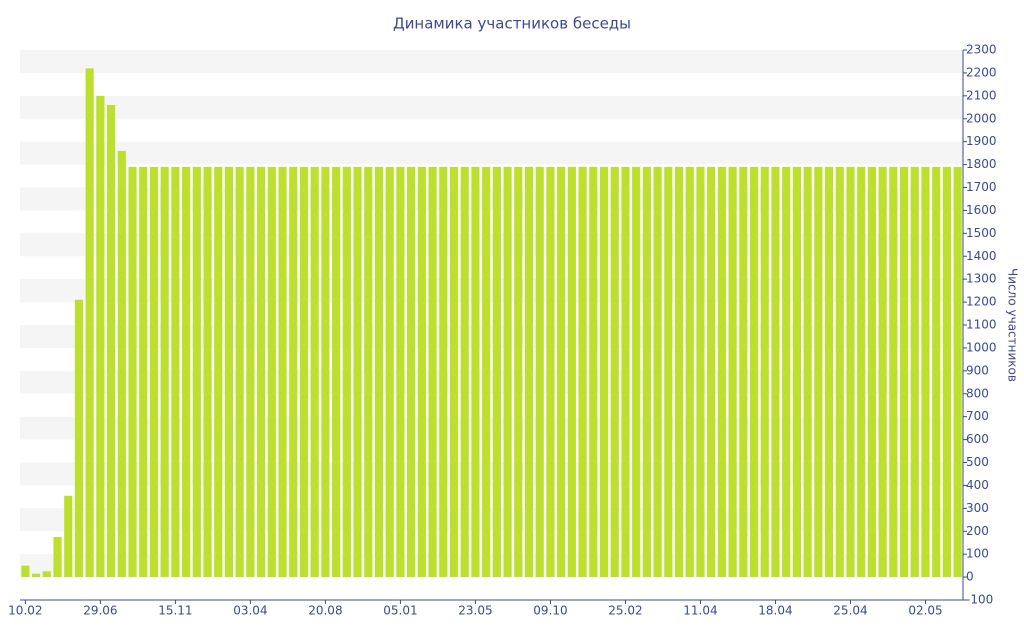  I want to click on y-tick-label: 300, so click(977, 508).